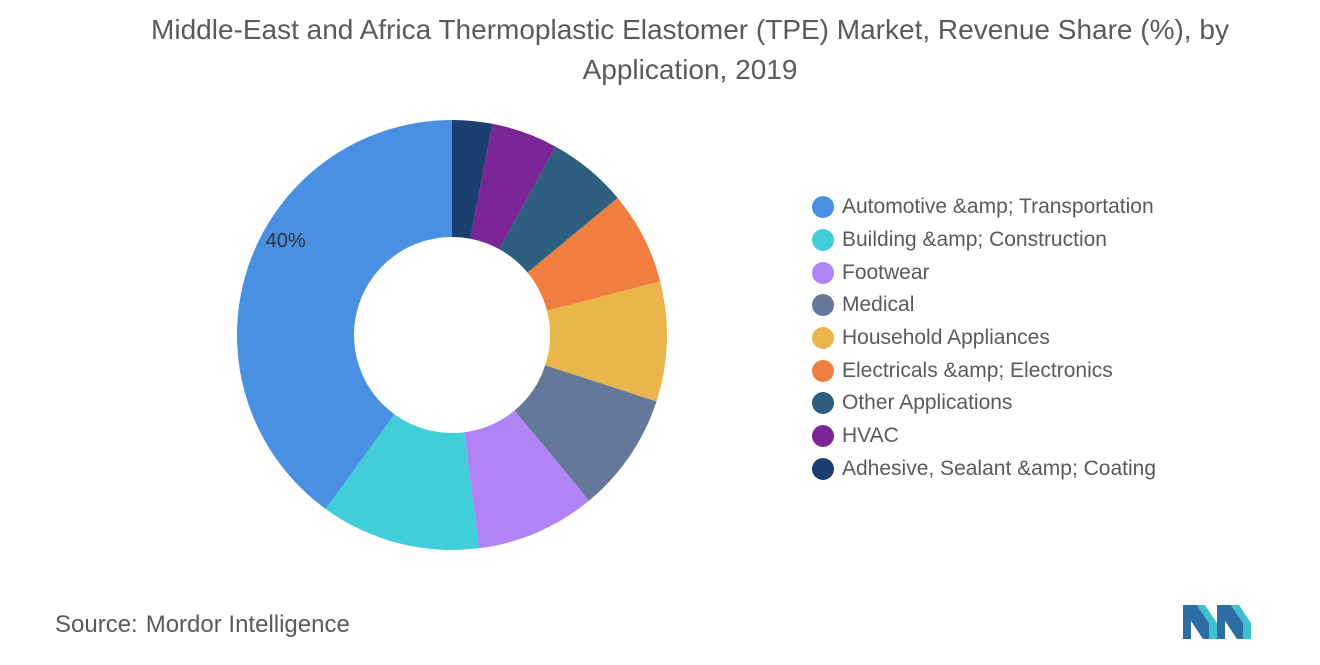 This screenshot has width=1320, height=665. I want to click on legend-label: Building &amp; Construction, so click(974, 240).